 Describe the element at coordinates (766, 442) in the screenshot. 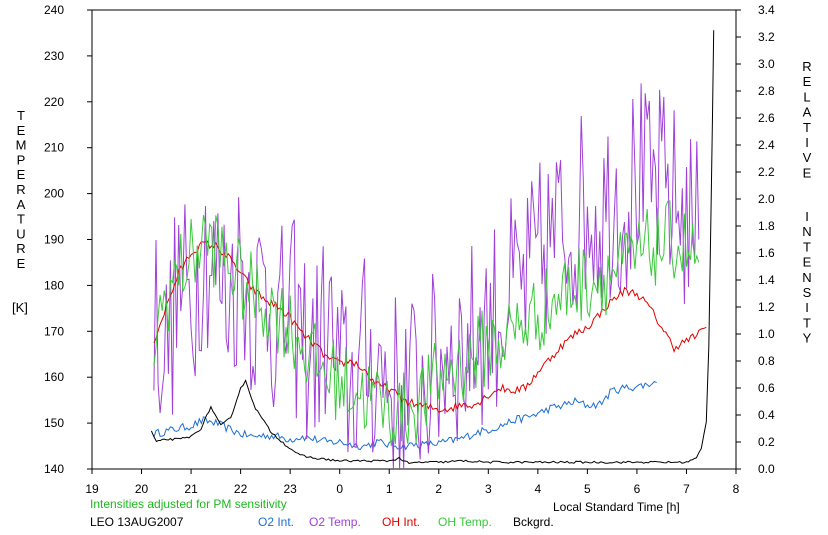

I see `y-right-tick-label: 0.2` at that location.